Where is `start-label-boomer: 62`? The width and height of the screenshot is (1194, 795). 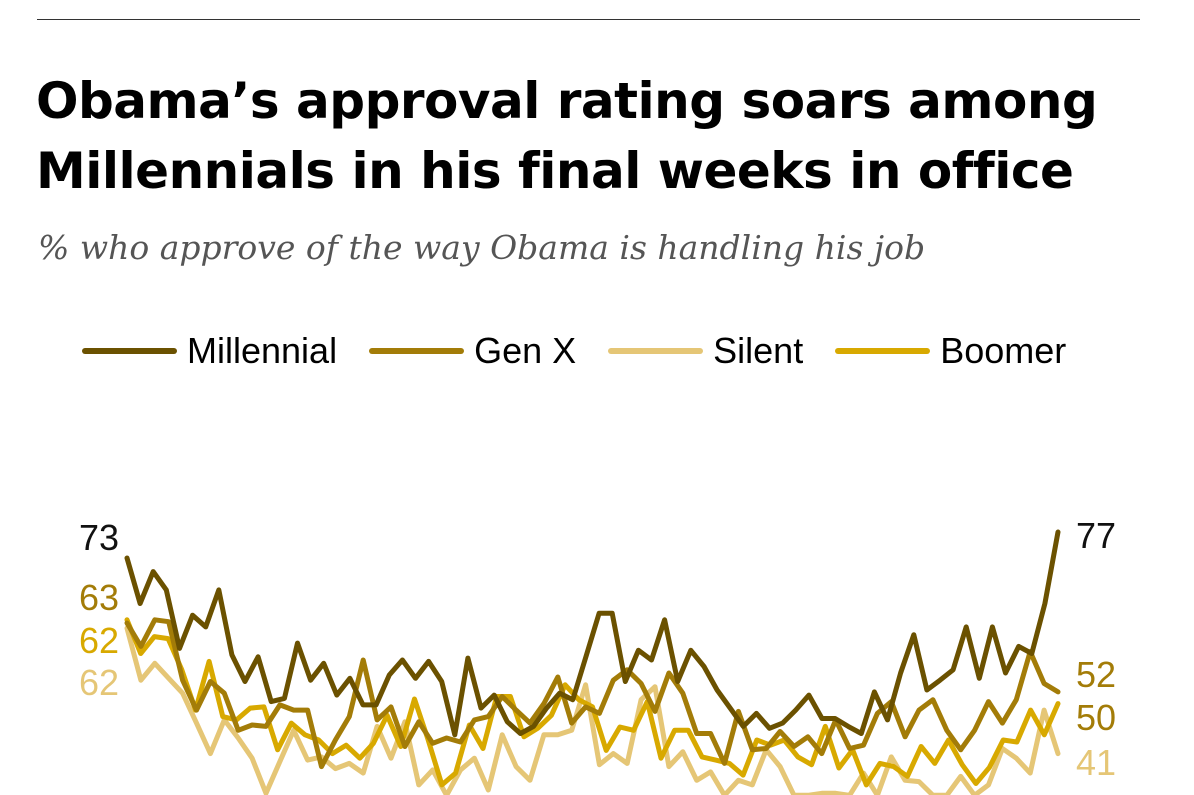
start-label-boomer: 62 is located at coordinates (99, 640).